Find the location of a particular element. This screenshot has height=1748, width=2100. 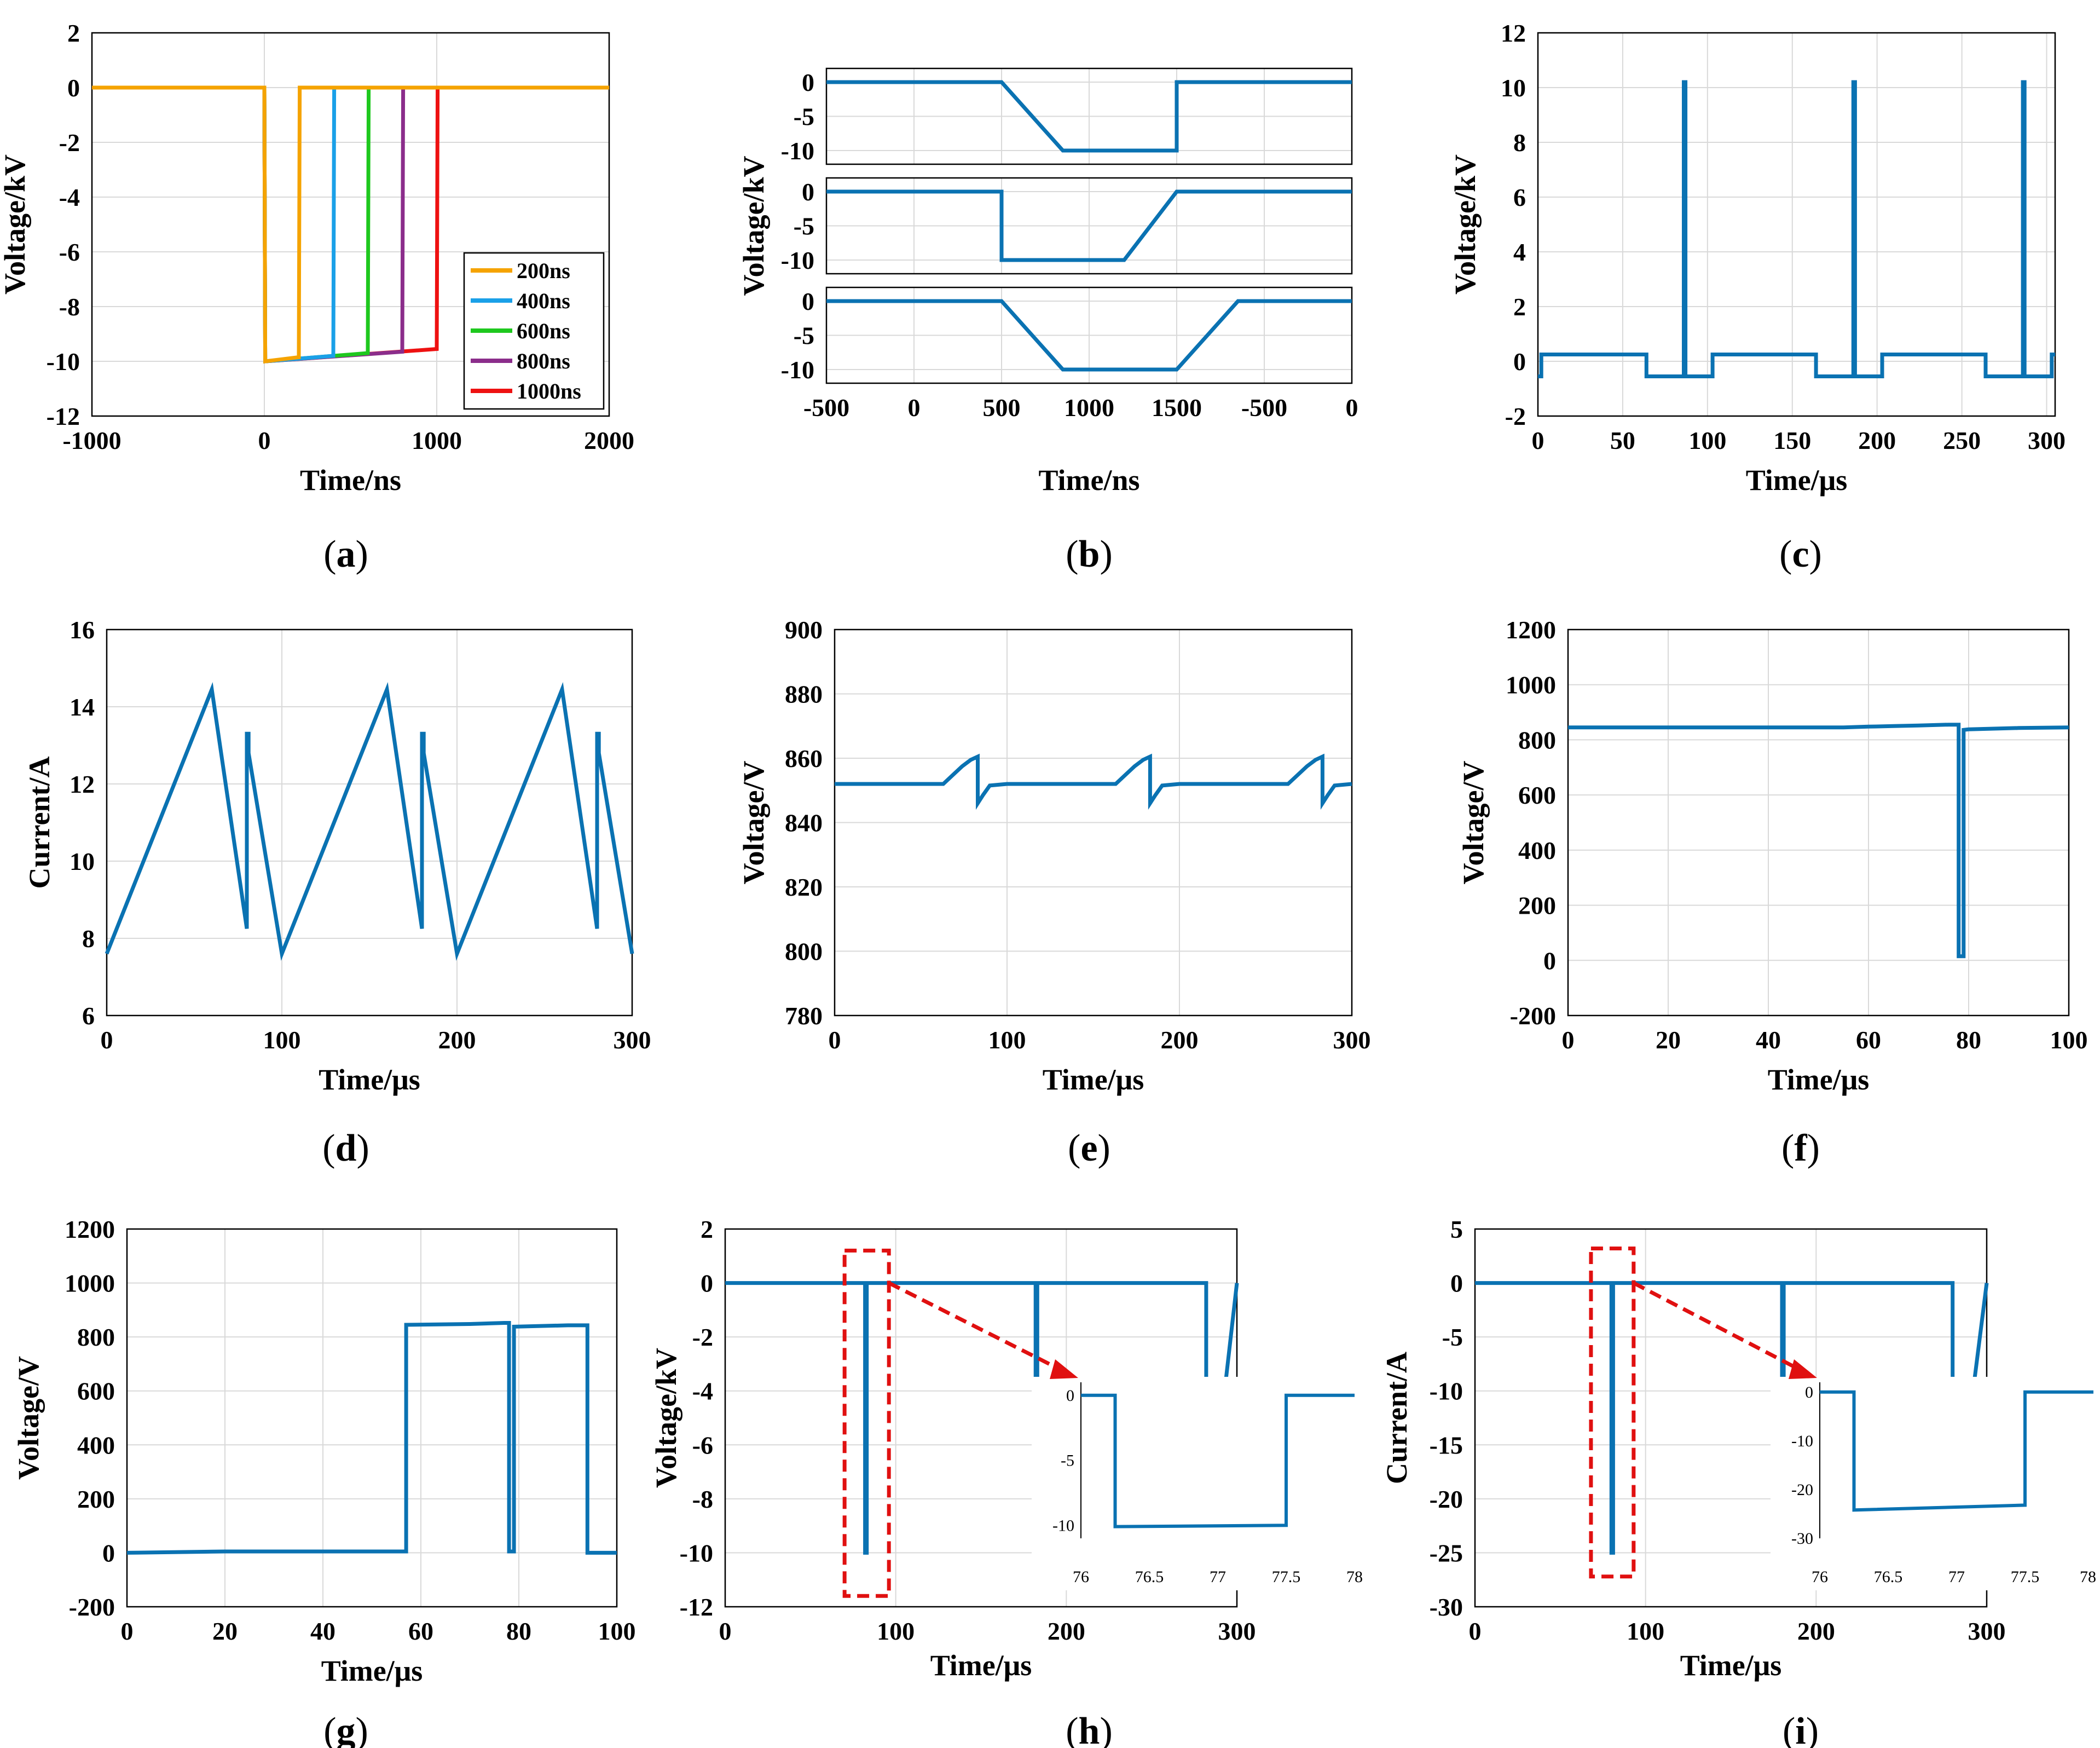

panel-label-letter: f is located at coordinates (1800, 1148).